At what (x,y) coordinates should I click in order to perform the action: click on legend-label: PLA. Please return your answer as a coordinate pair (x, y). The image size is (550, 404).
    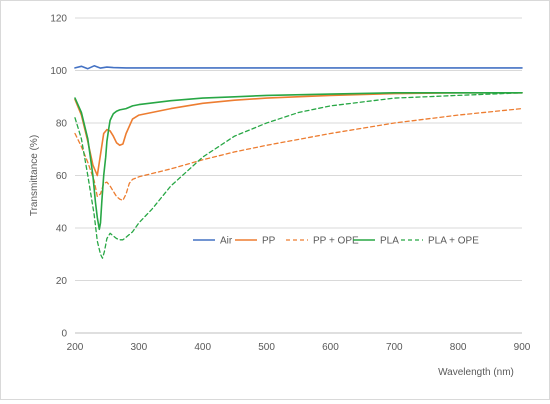
    Looking at the image, I should click on (389, 241).